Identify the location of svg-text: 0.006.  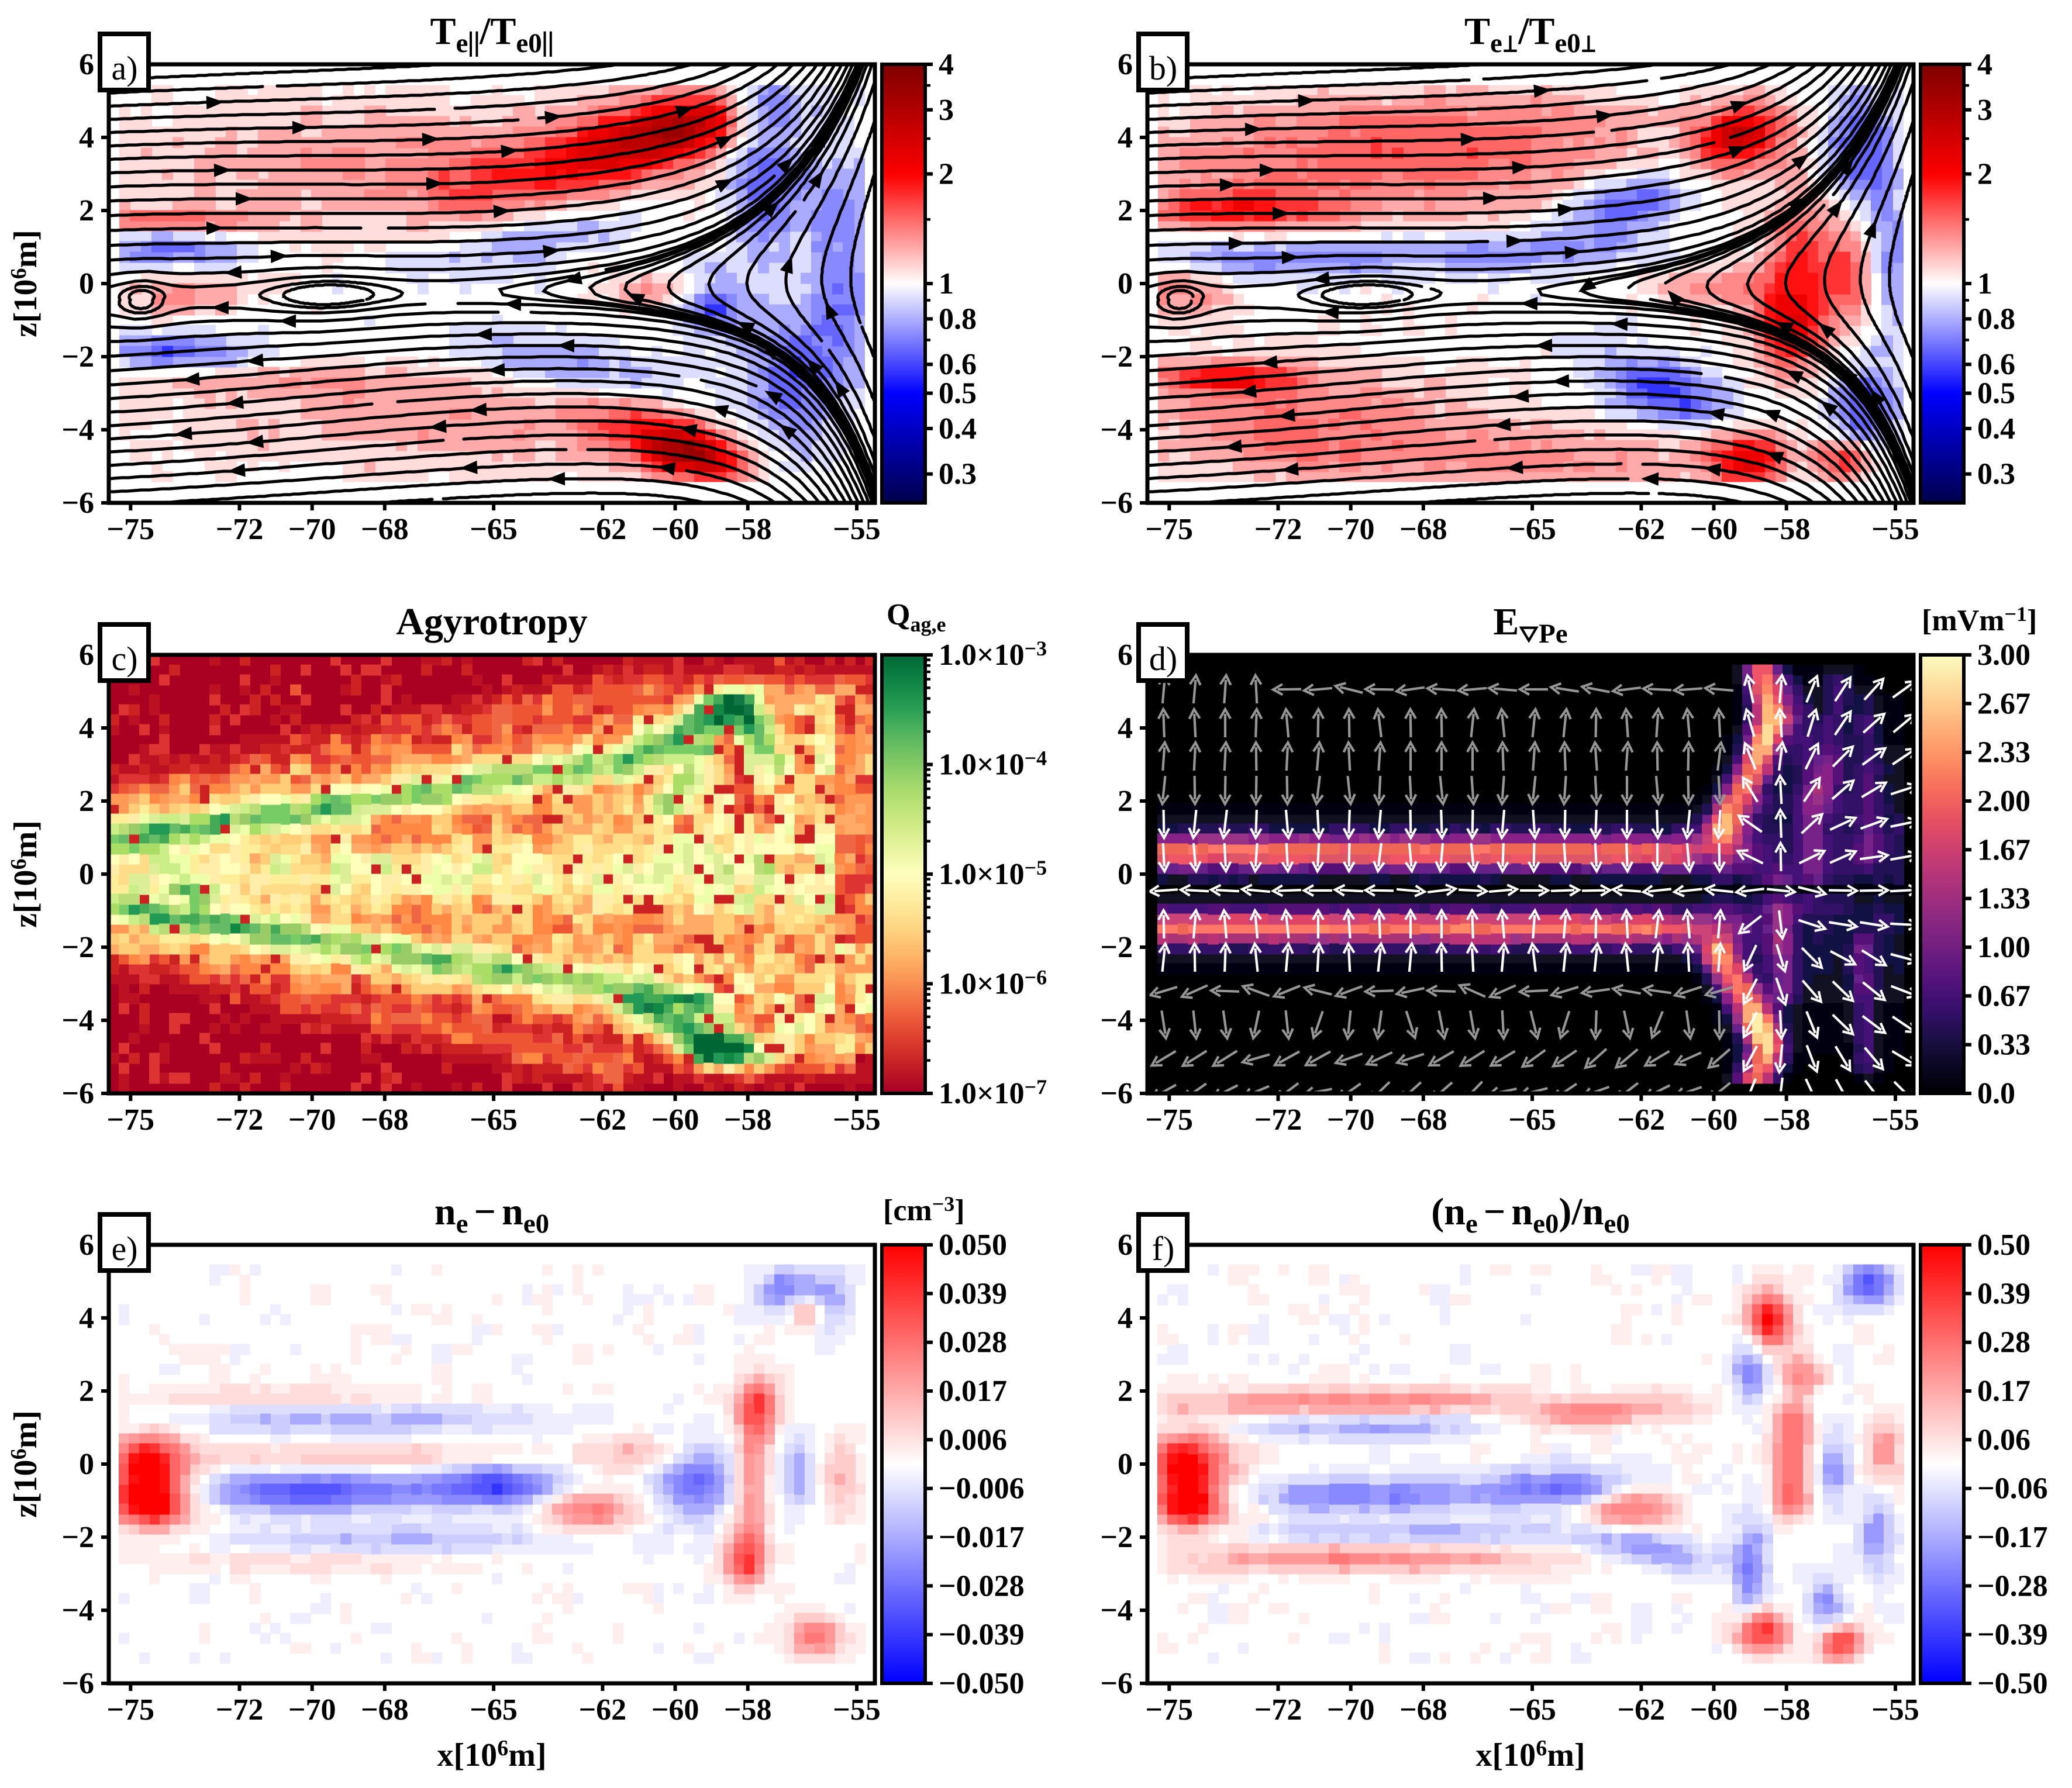
(973, 1439).